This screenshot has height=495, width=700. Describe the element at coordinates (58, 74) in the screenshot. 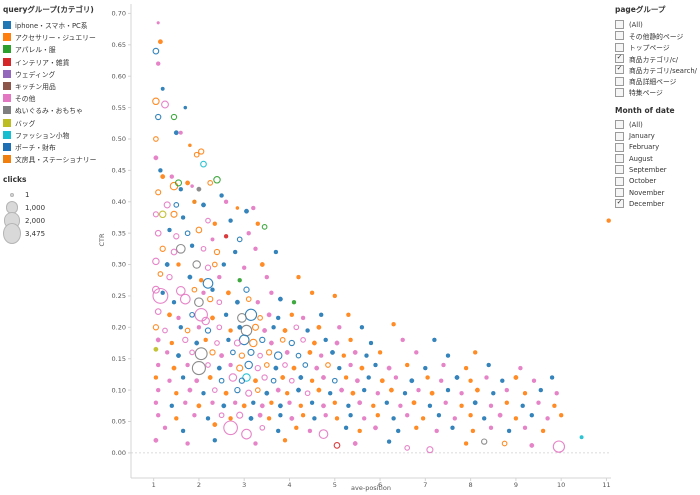

I see `color-legend-item: ウェディング` at that location.